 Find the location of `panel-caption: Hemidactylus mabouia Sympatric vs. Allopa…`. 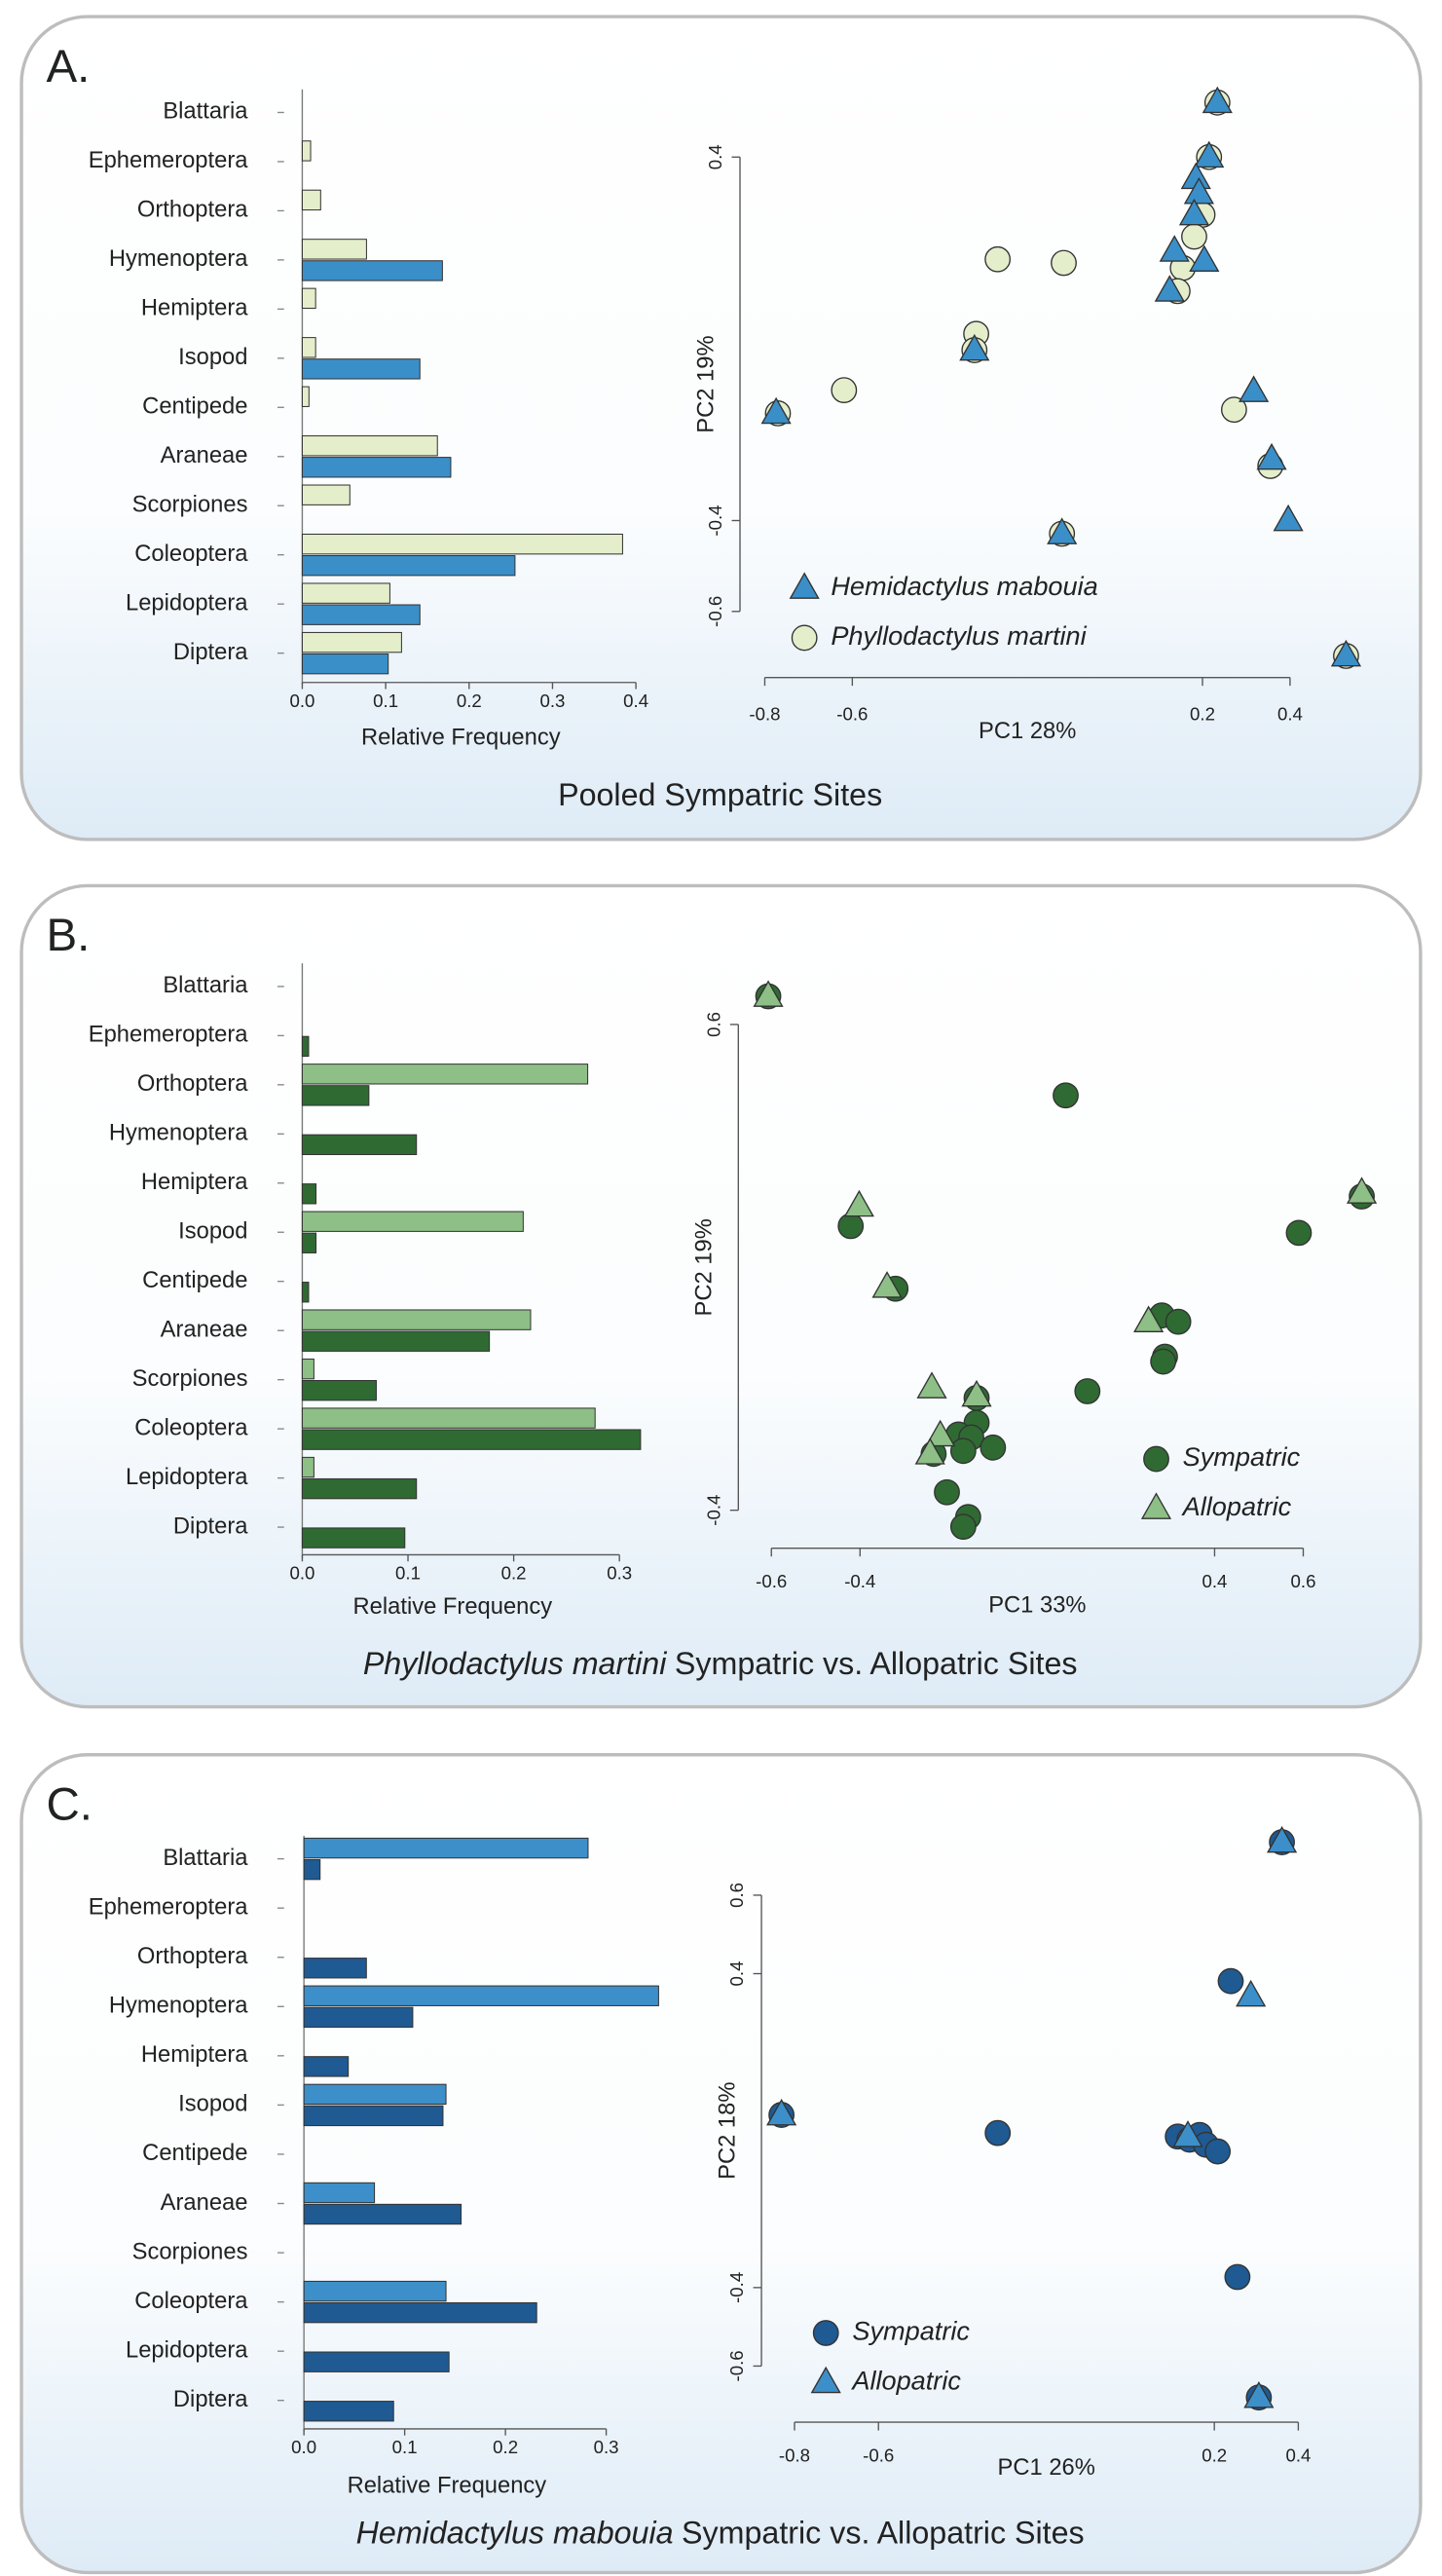

panel-caption: Hemidactylus mabouia Sympatric vs. Allopa… is located at coordinates (720, 2532).